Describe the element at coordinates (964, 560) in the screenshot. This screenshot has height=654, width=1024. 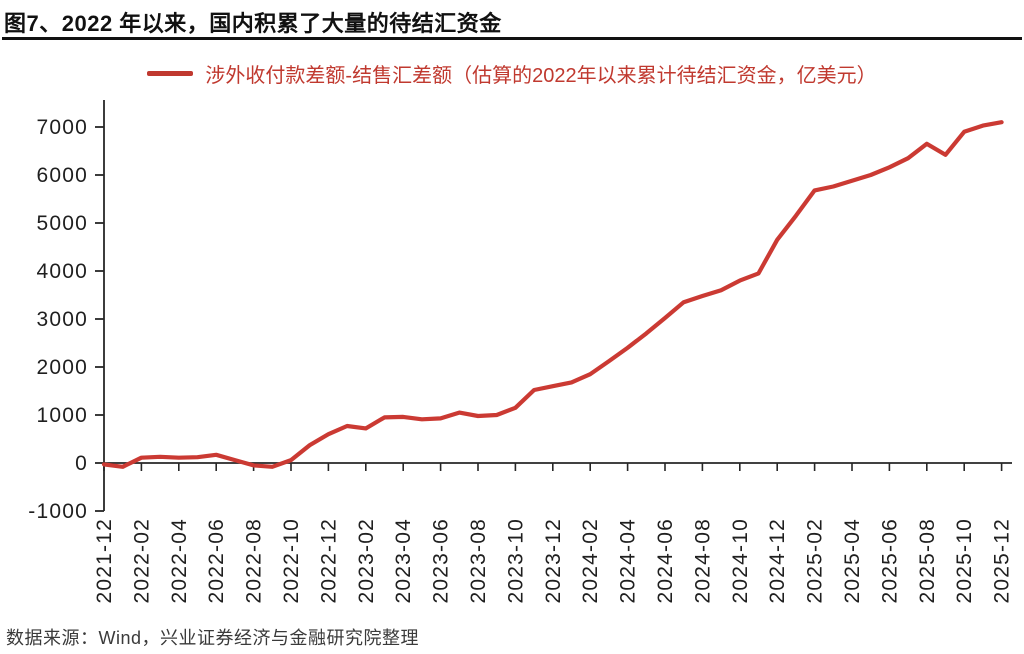
I see `x-axis-label: 2025-10` at that location.